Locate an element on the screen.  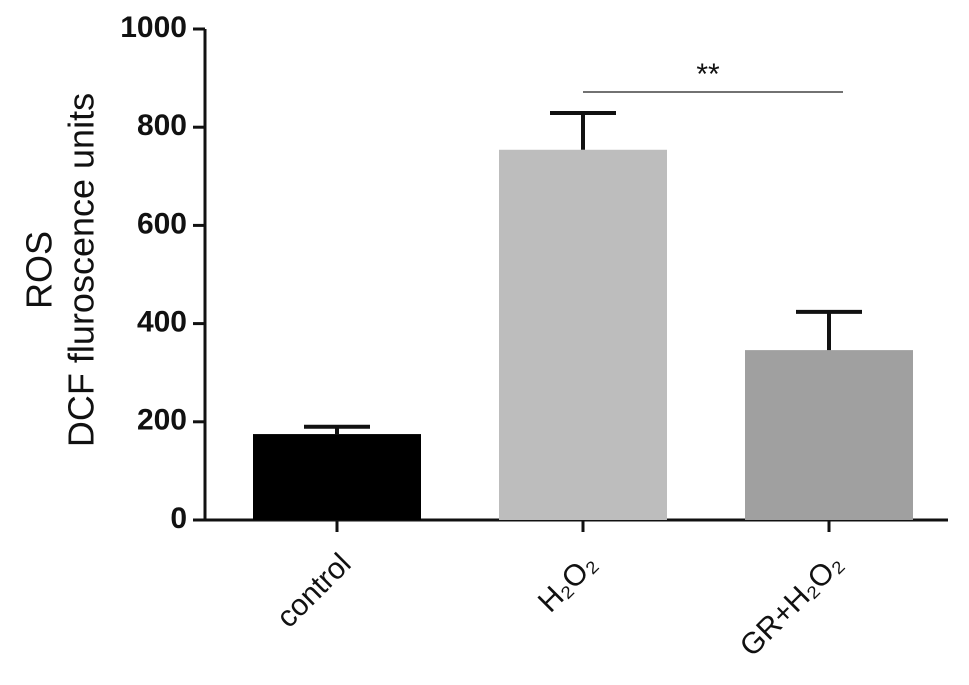
y-axis-label: ROS is located at coordinates (39, 270).